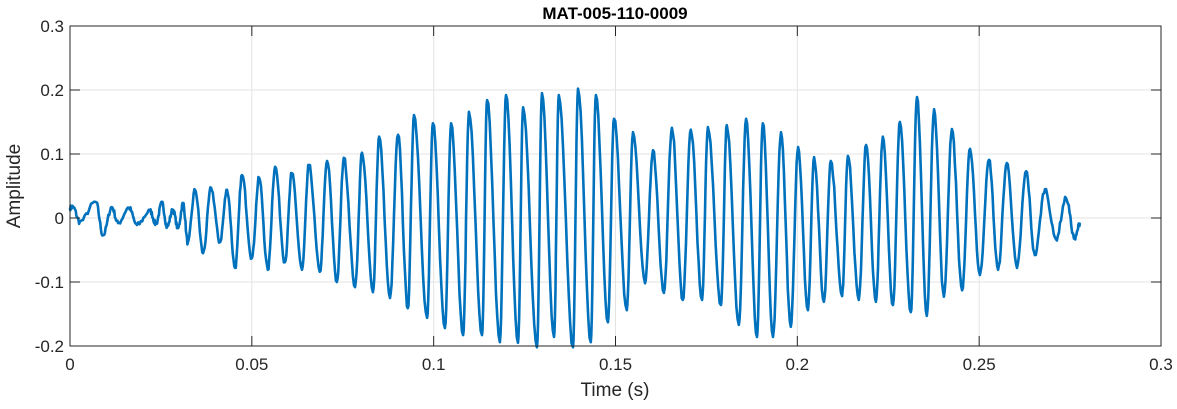 Image resolution: width=1177 pixels, height=409 pixels. Describe the element at coordinates (52, 154) in the screenshot. I see `y-tick-label: 0.1` at that location.